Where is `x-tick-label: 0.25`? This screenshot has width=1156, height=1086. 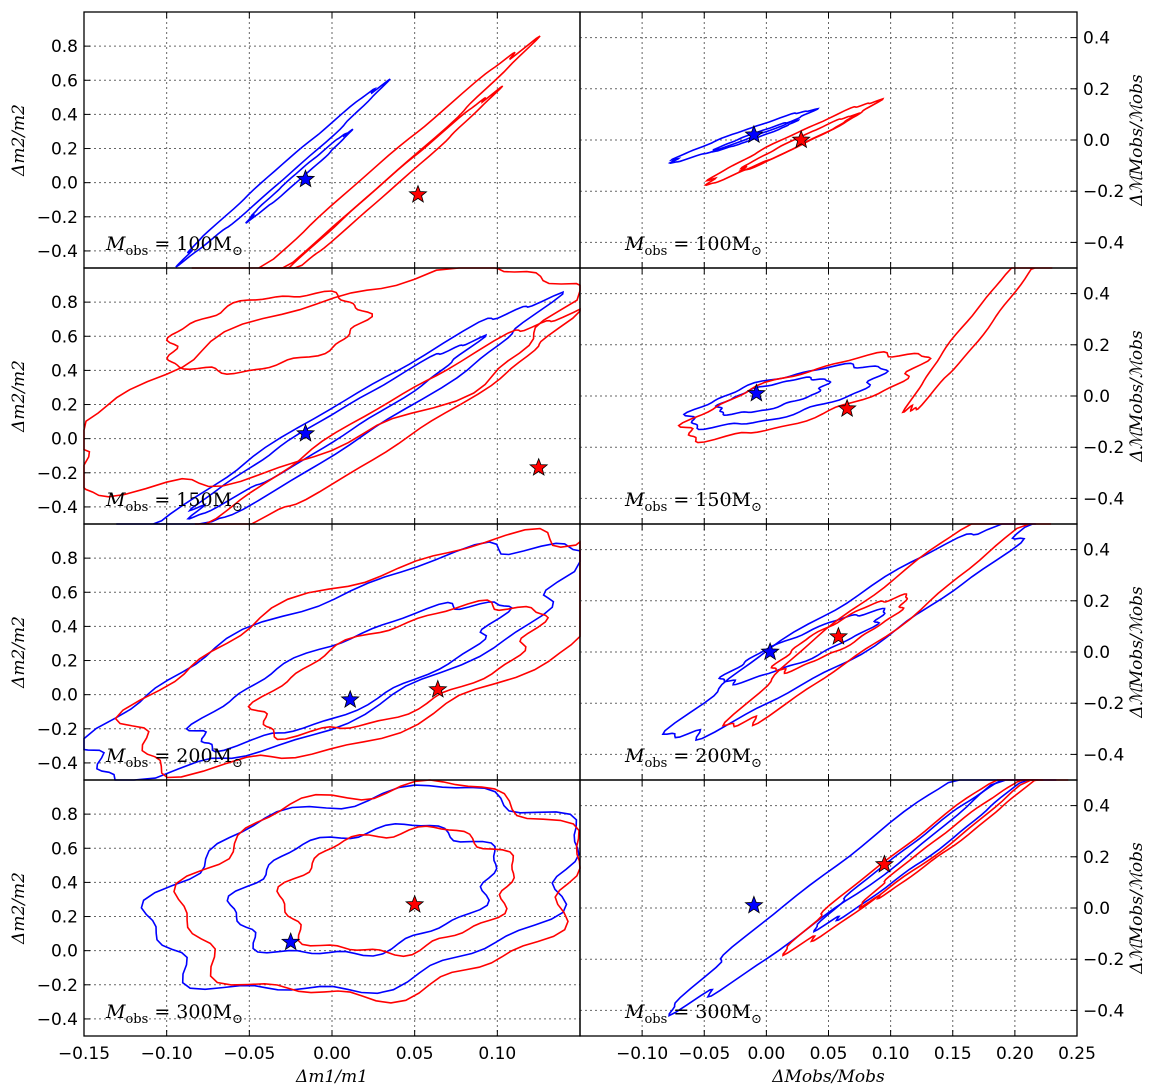
x-tick-label: 0.25 is located at coordinates (1077, 1054).